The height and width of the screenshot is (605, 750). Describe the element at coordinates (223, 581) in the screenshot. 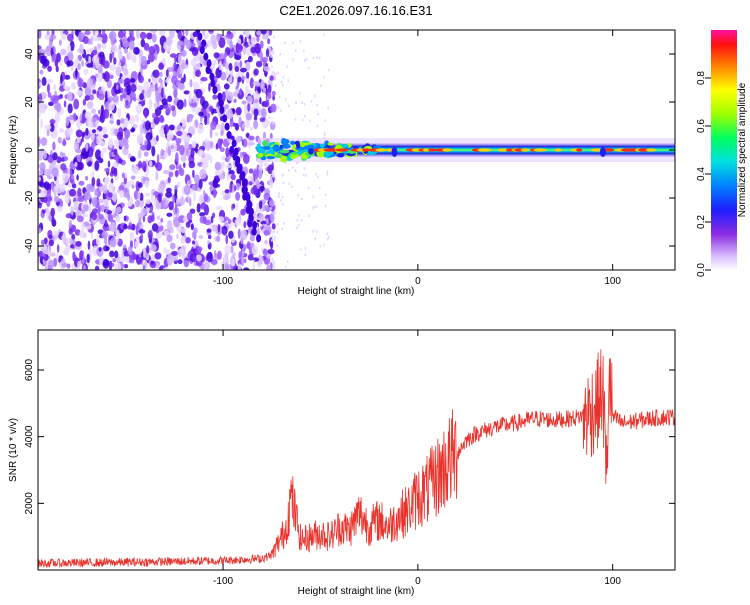

I see `snr-x-tick-label: -100` at that location.